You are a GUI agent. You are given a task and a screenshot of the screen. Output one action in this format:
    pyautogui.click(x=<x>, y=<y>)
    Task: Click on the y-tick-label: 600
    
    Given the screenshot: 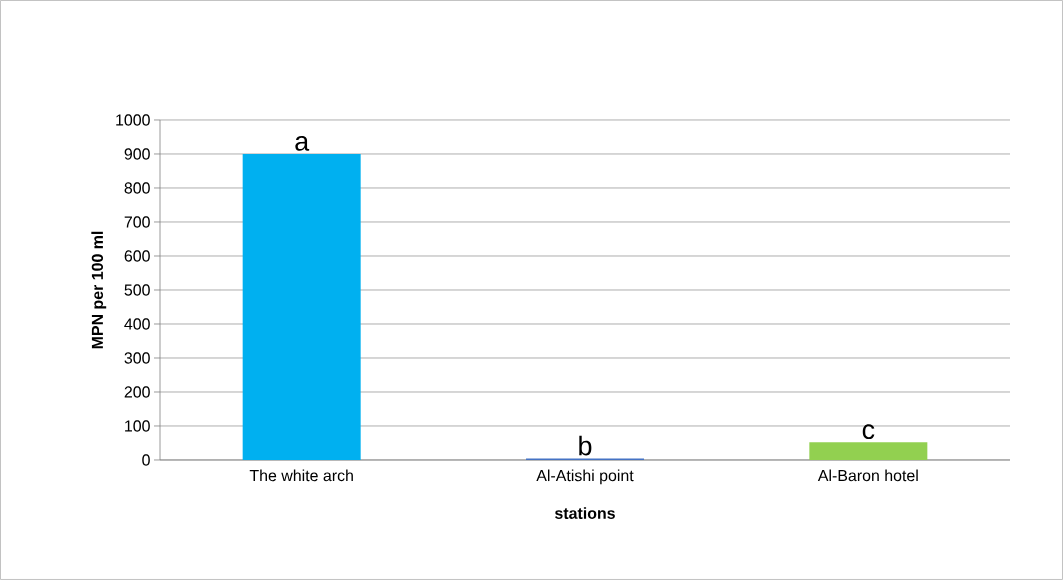 What is the action you would take?
    pyautogui.click(x=137, y=256)
    